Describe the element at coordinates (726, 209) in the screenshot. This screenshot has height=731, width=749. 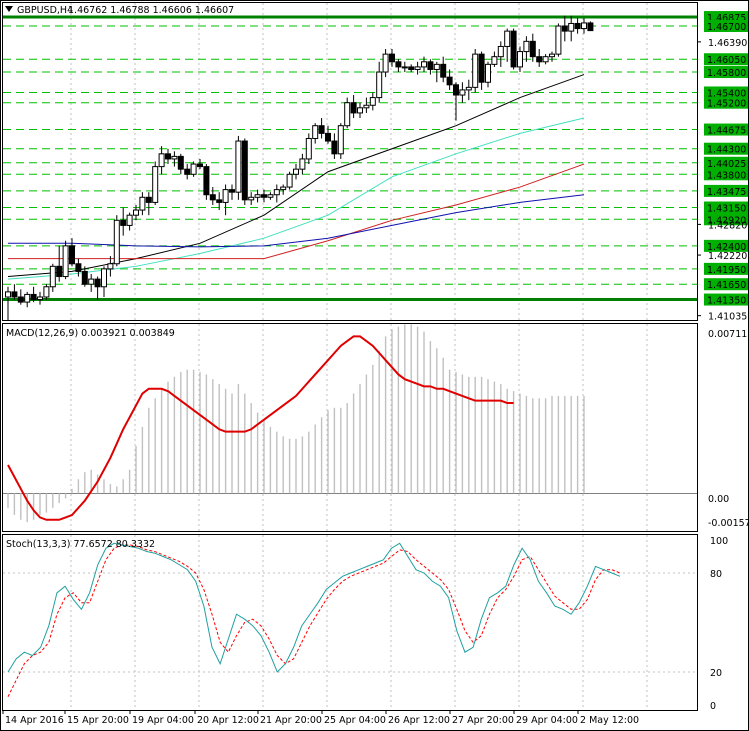
I see `price-level-label: 1.43150` at that location.